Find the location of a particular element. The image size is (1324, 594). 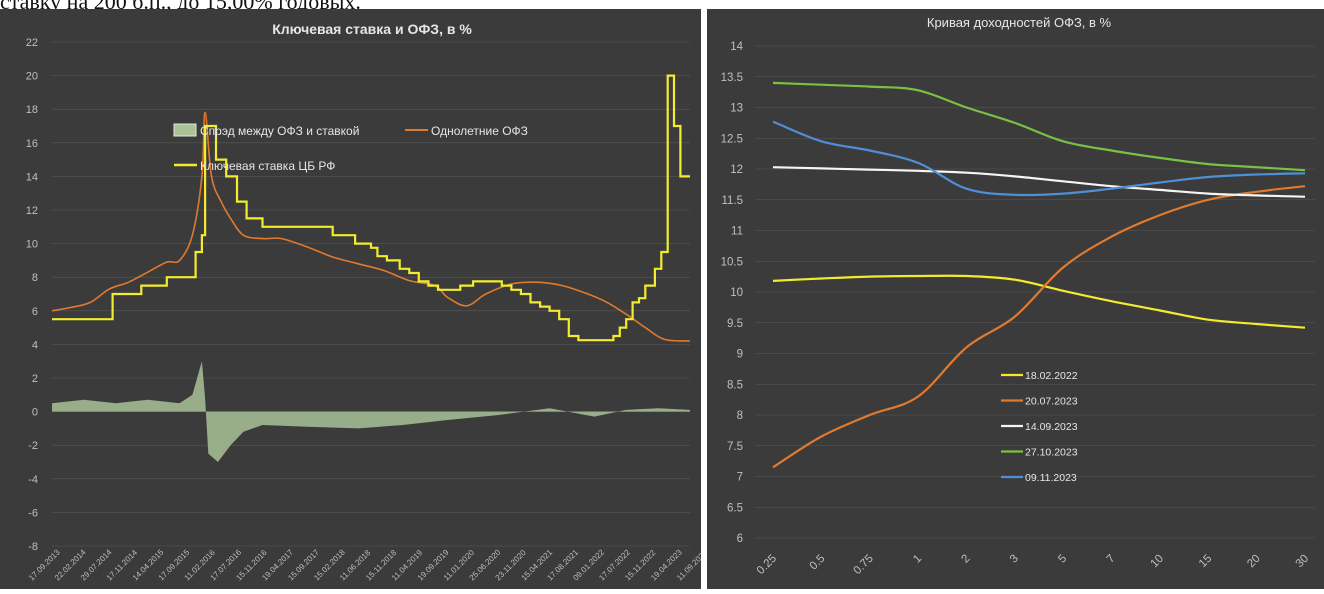

y-tick-label: 10.5 is located at coordinates (732, 262).